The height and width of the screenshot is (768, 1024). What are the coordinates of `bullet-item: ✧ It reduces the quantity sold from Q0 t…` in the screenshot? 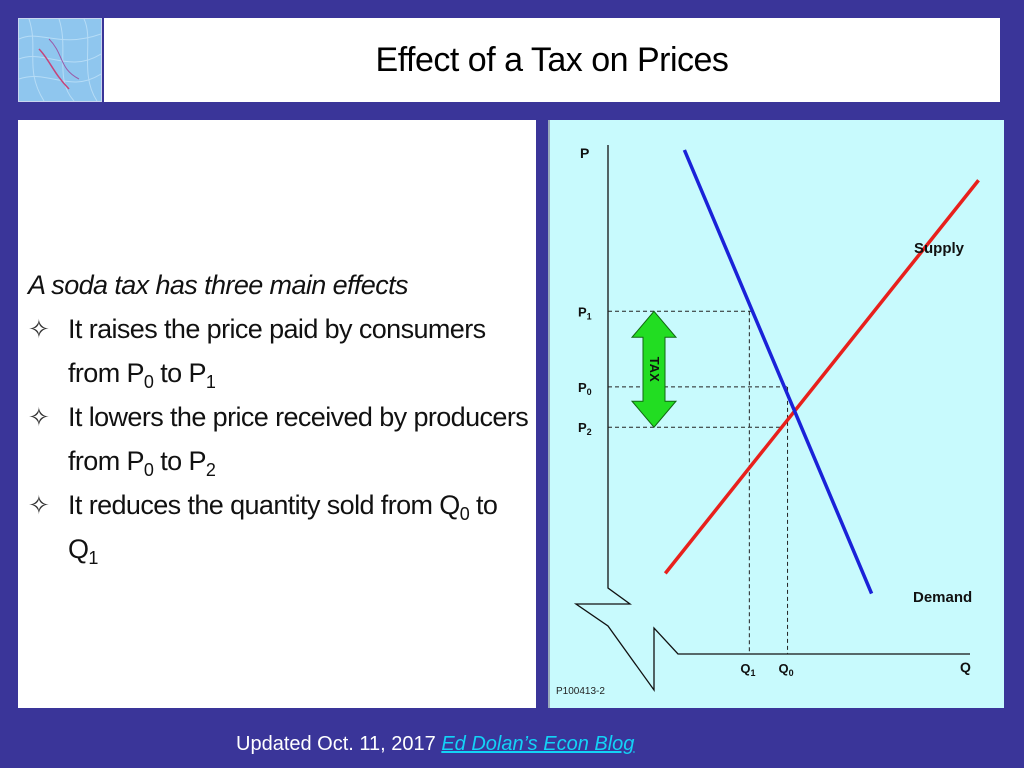 It's located at (280, 527).